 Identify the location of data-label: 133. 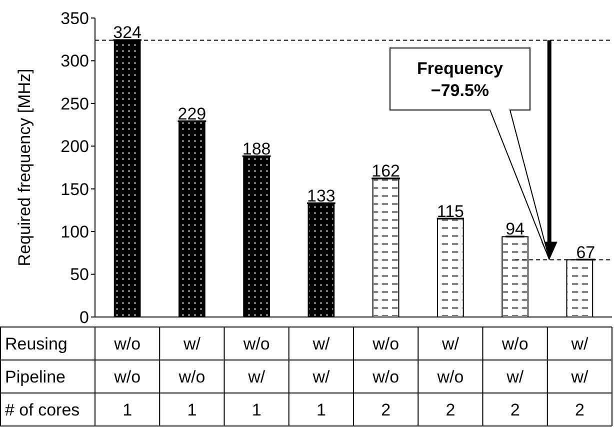
(321, 196).